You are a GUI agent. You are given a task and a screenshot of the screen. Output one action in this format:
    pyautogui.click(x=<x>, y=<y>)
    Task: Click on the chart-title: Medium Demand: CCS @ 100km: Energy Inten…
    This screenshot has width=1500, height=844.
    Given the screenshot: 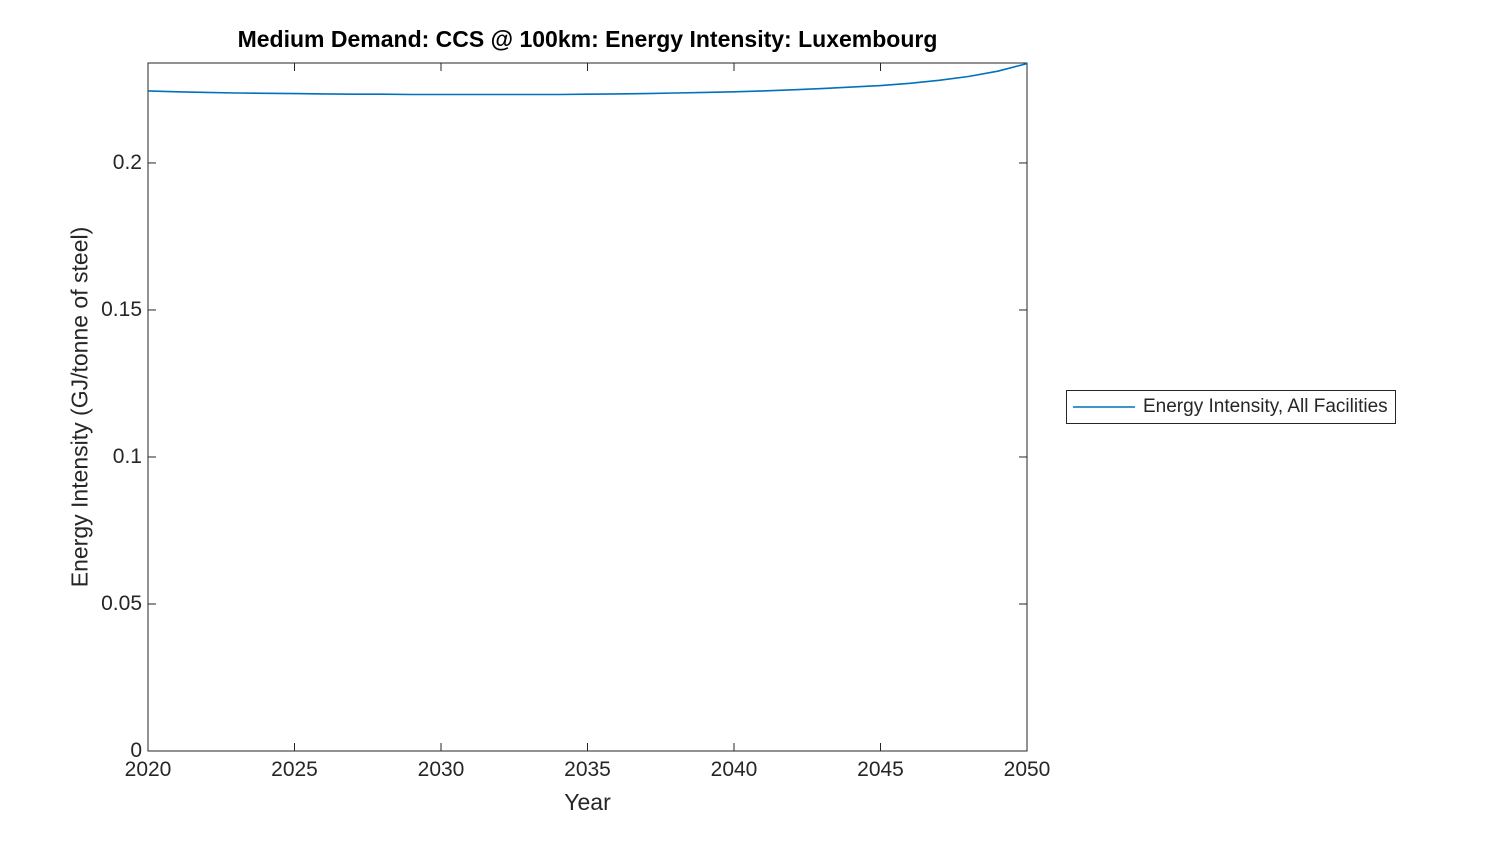 What is the action you would take?
    pyautogui.click(x=587, y=39)
    